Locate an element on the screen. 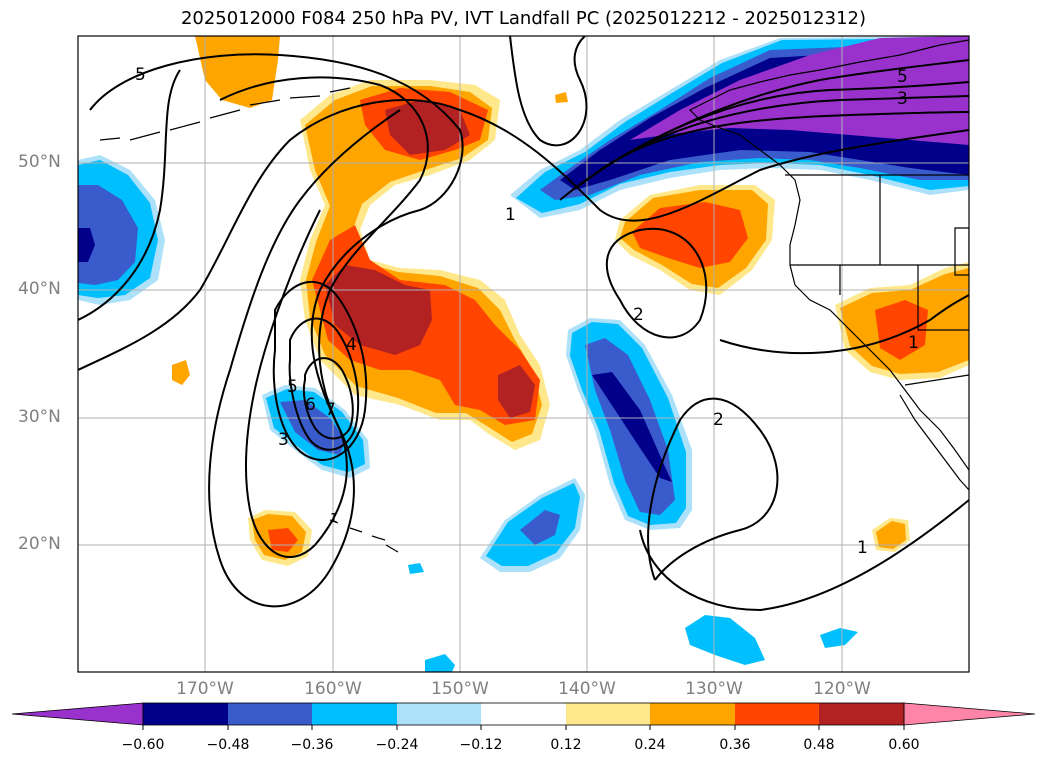 The image size is (1047, 765). state-line-e is located at coordinates (961, 251).